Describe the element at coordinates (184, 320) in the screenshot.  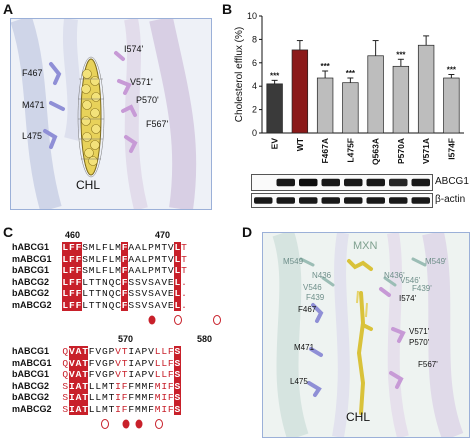
I see `block1-markers` at that location.